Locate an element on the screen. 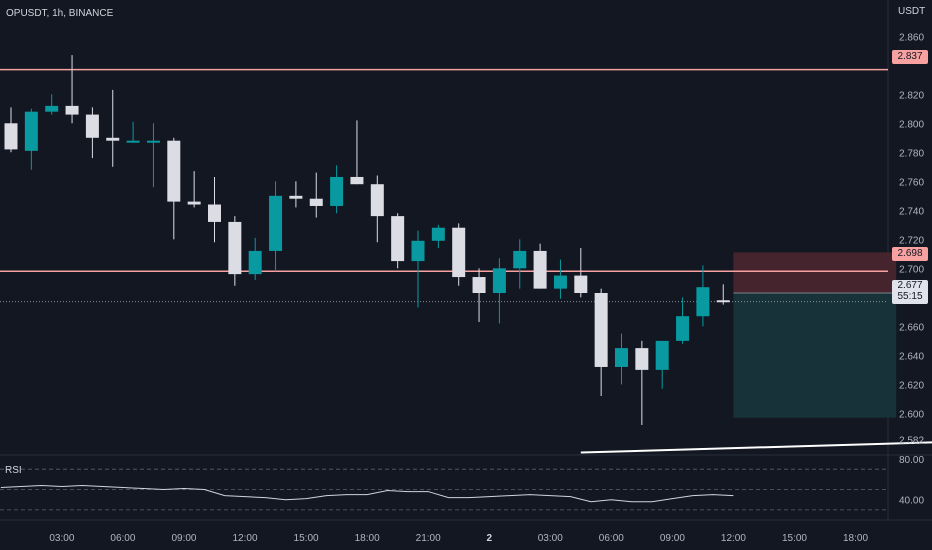  price-tick-label-6: 2.720 is located at coordinates (911, 240).